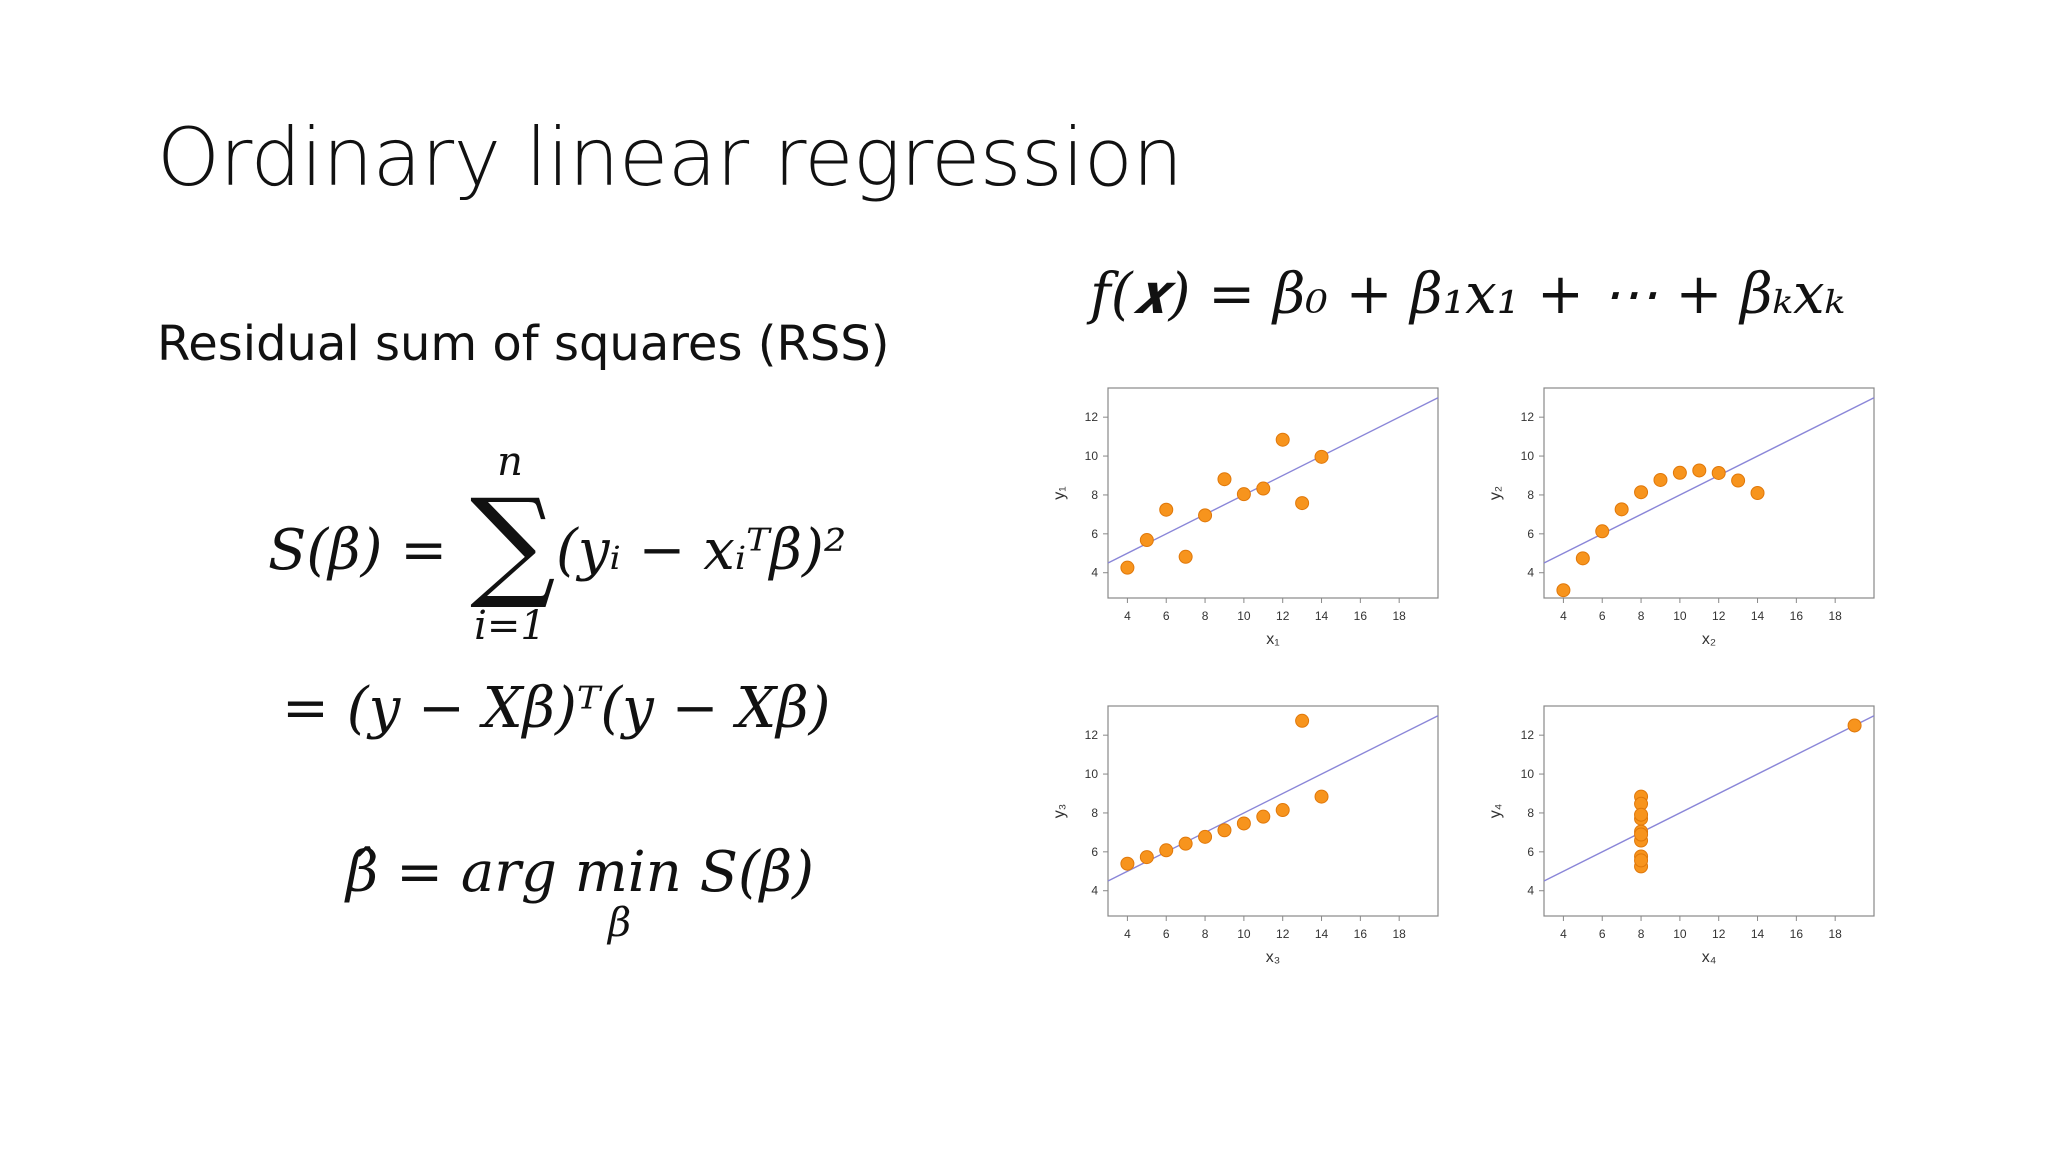 The height and width of the screenshot is (1152, 2048). I want to click on x-axis-label: x₄, so click(1709, 957).